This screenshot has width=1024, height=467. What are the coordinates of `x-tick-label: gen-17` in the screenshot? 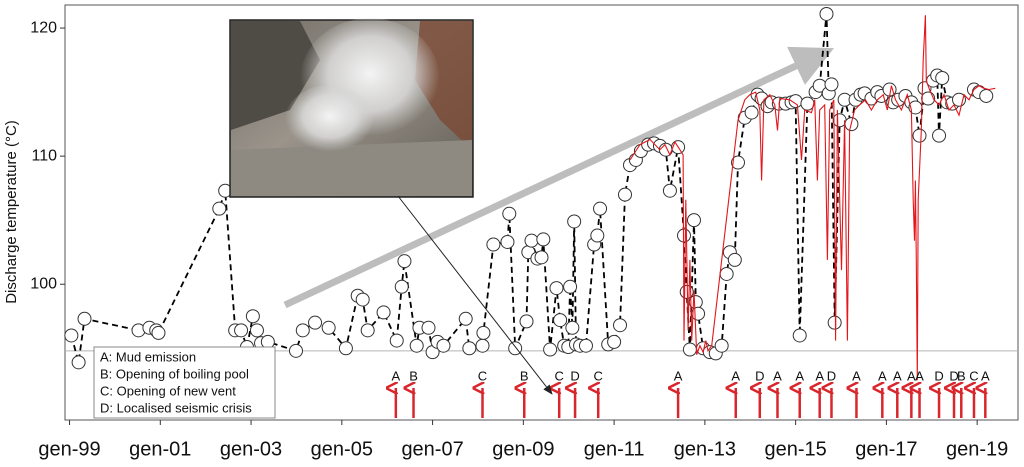 It's located at (886, 449).